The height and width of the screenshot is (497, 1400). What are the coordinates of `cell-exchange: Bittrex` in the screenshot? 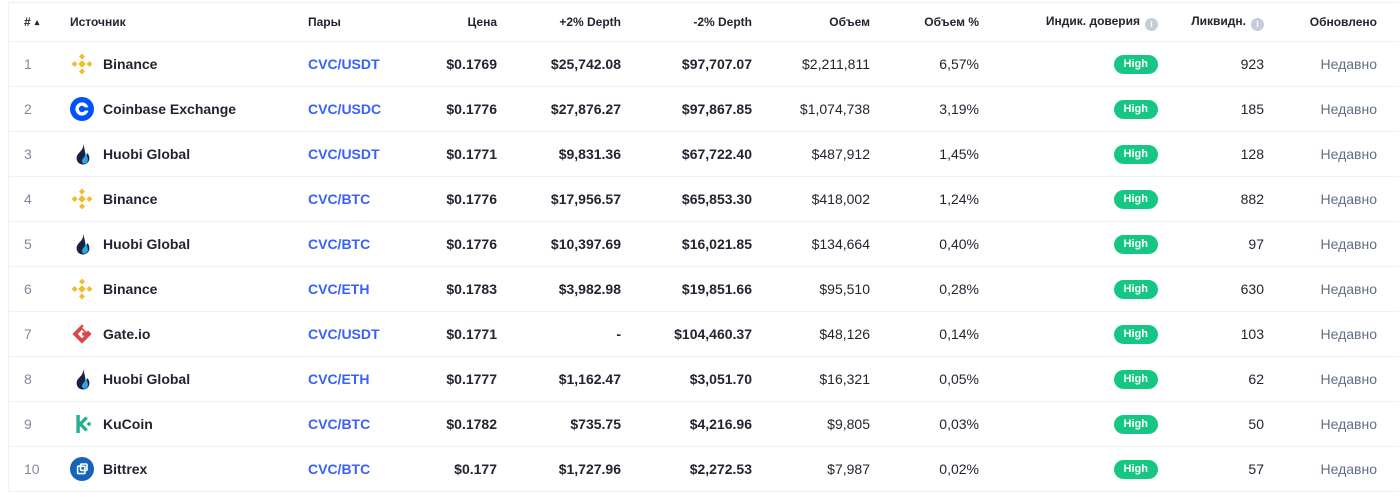 It's located at (179, 469).